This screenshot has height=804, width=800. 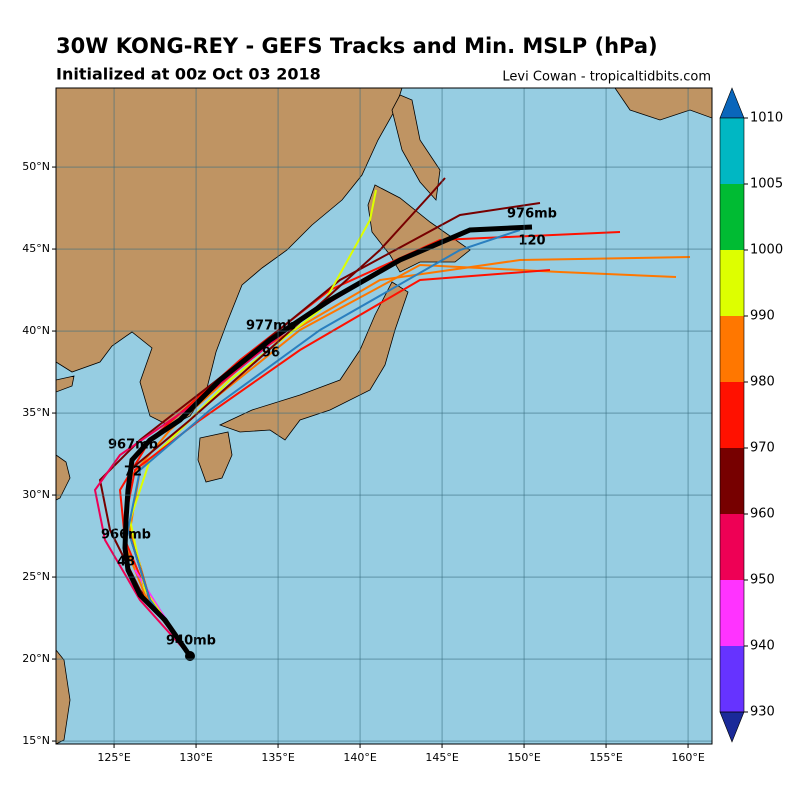 What do you see at coordinates (36, 494) in the screenshot?
I see `y-tick-label: 30°N` at bounding box center [36, 494].